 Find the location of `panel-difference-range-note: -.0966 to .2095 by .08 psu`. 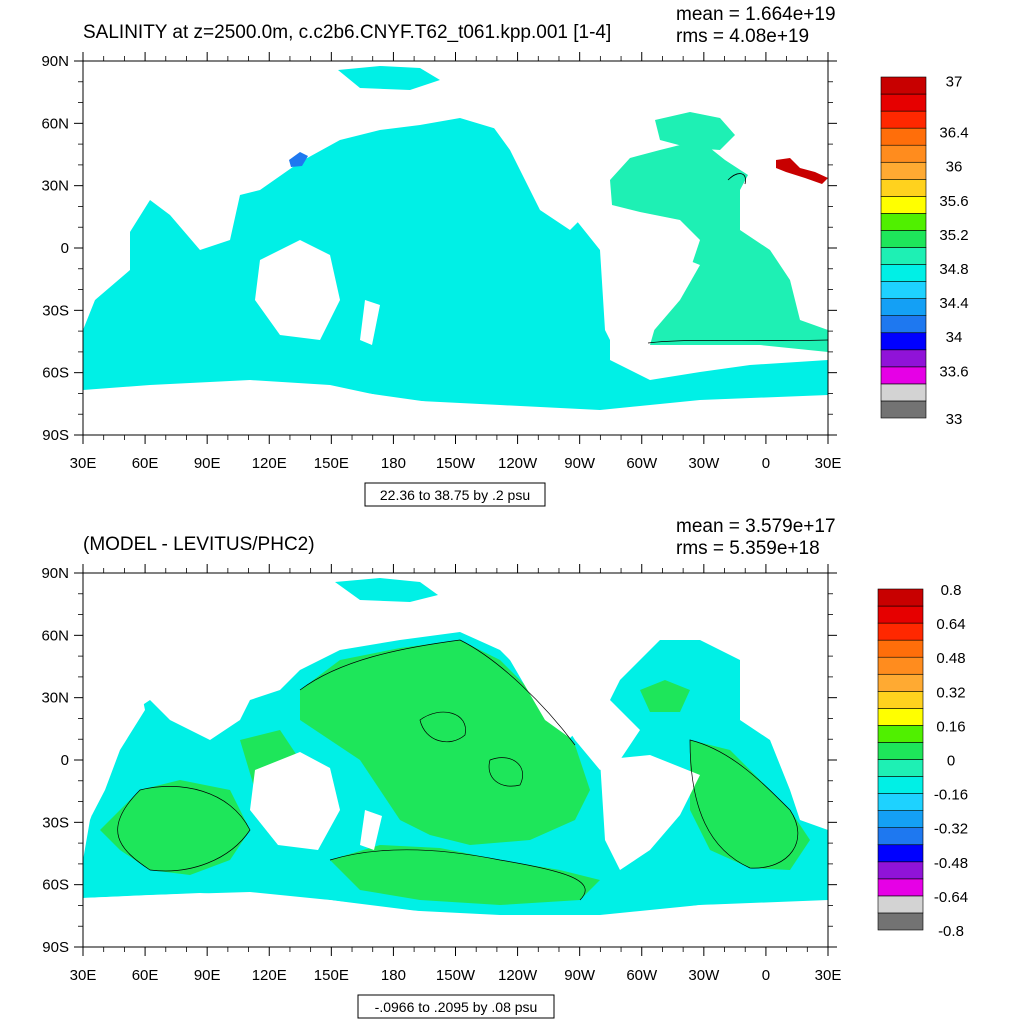

panel-difference-range-note: -.0966 to .2095 by .08 psu is located at coordinates (456, 1007).